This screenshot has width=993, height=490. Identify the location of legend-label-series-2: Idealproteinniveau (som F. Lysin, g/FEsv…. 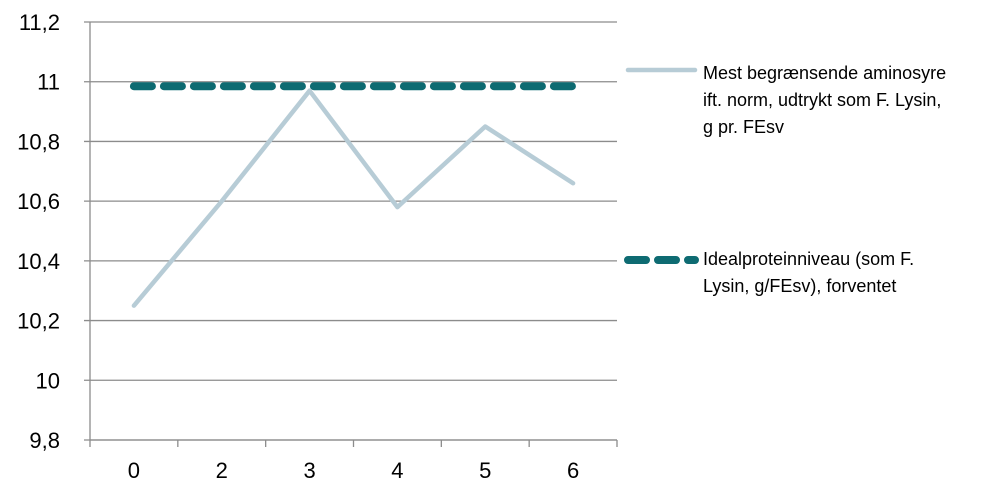
(808, 273).